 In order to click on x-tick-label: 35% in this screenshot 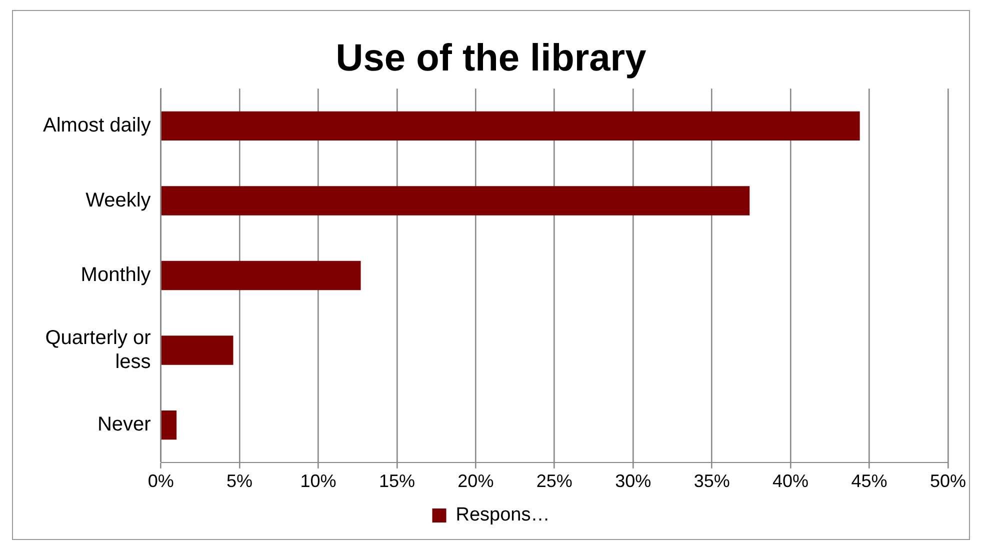, I will do `click(712, 481)`.